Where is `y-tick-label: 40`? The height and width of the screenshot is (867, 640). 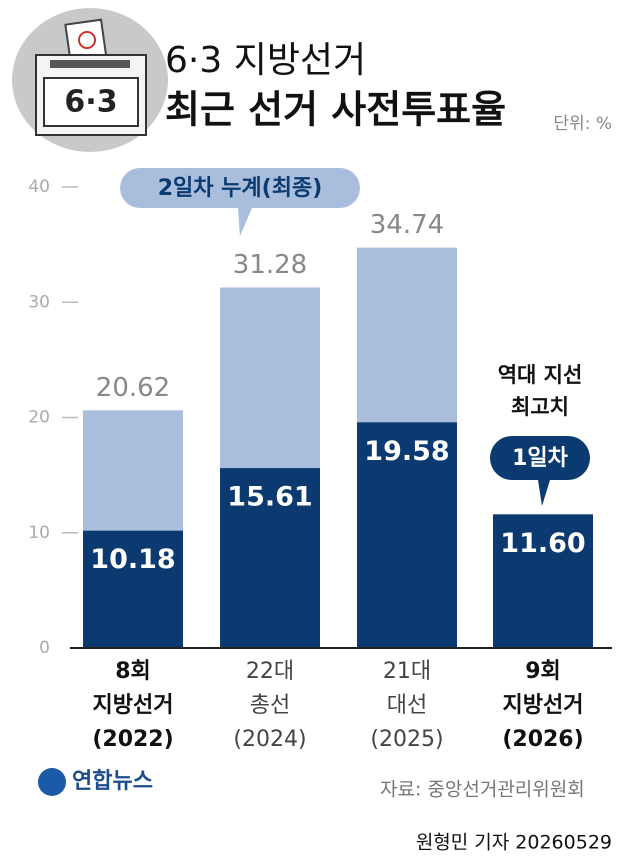
y-tick-label: 40 is located at coordinates (39, 187).